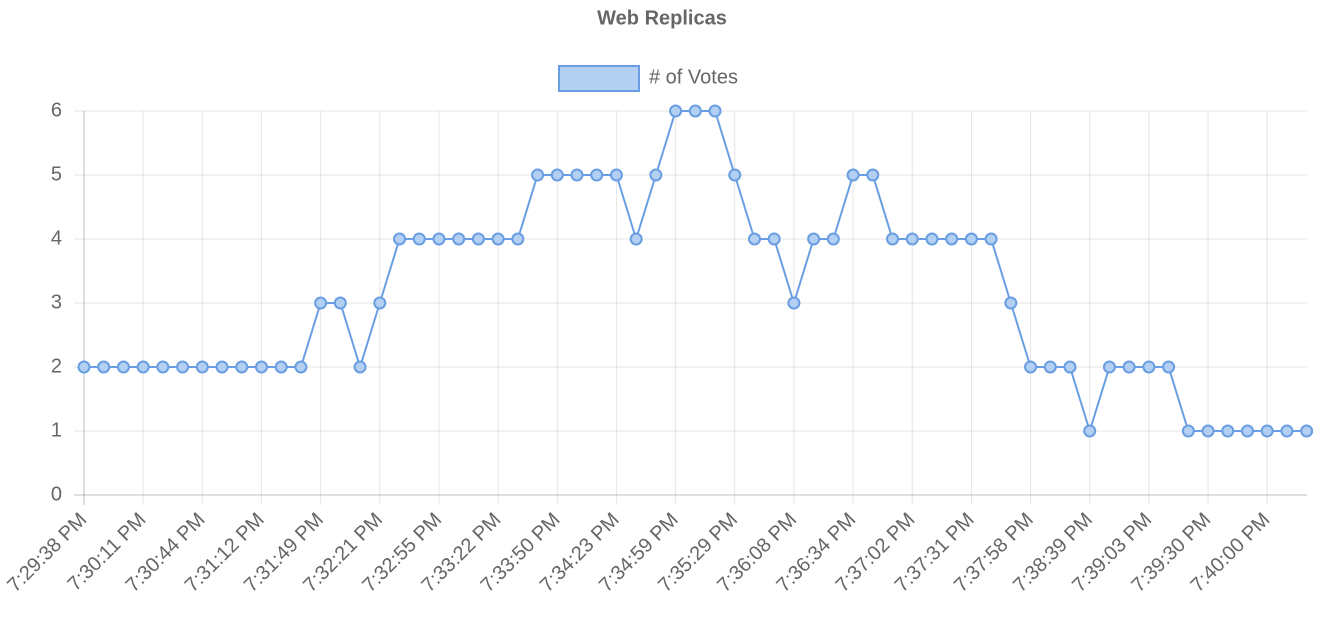 This screenshot has height=634, width=1324. Describe the element at coordinates (56, 366) in the screenshot. I see `y-tick-label: 2` at that location.